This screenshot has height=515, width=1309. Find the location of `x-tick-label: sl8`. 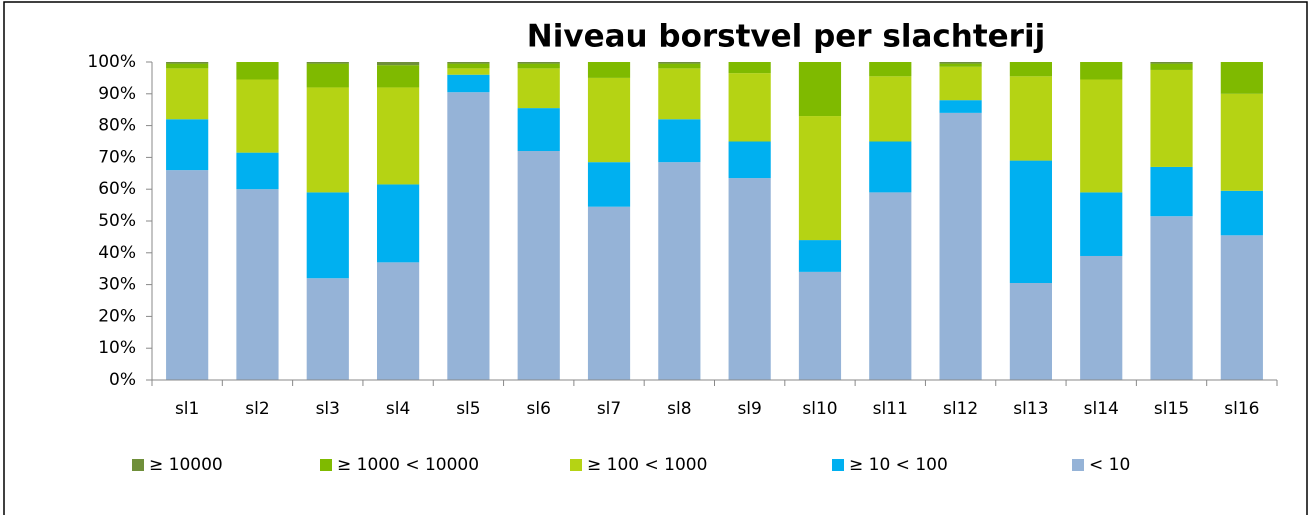

x-tick-label: sl8 is located at coordinates (679, 409).